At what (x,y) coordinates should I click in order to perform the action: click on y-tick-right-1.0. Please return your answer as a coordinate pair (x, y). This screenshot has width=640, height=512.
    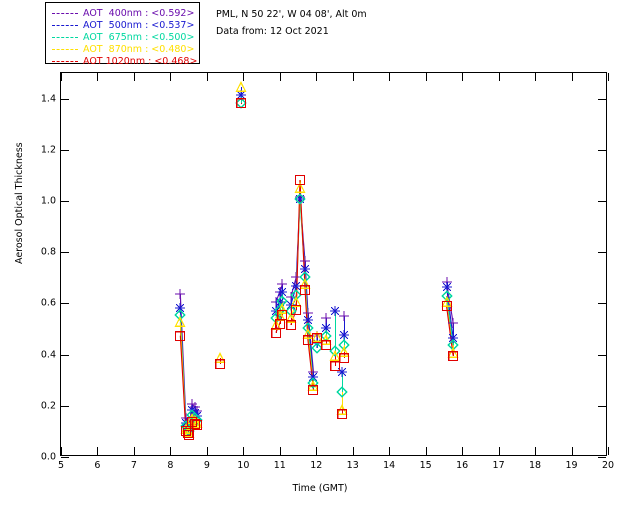
    Looking at the image, I should click on (602, 201).